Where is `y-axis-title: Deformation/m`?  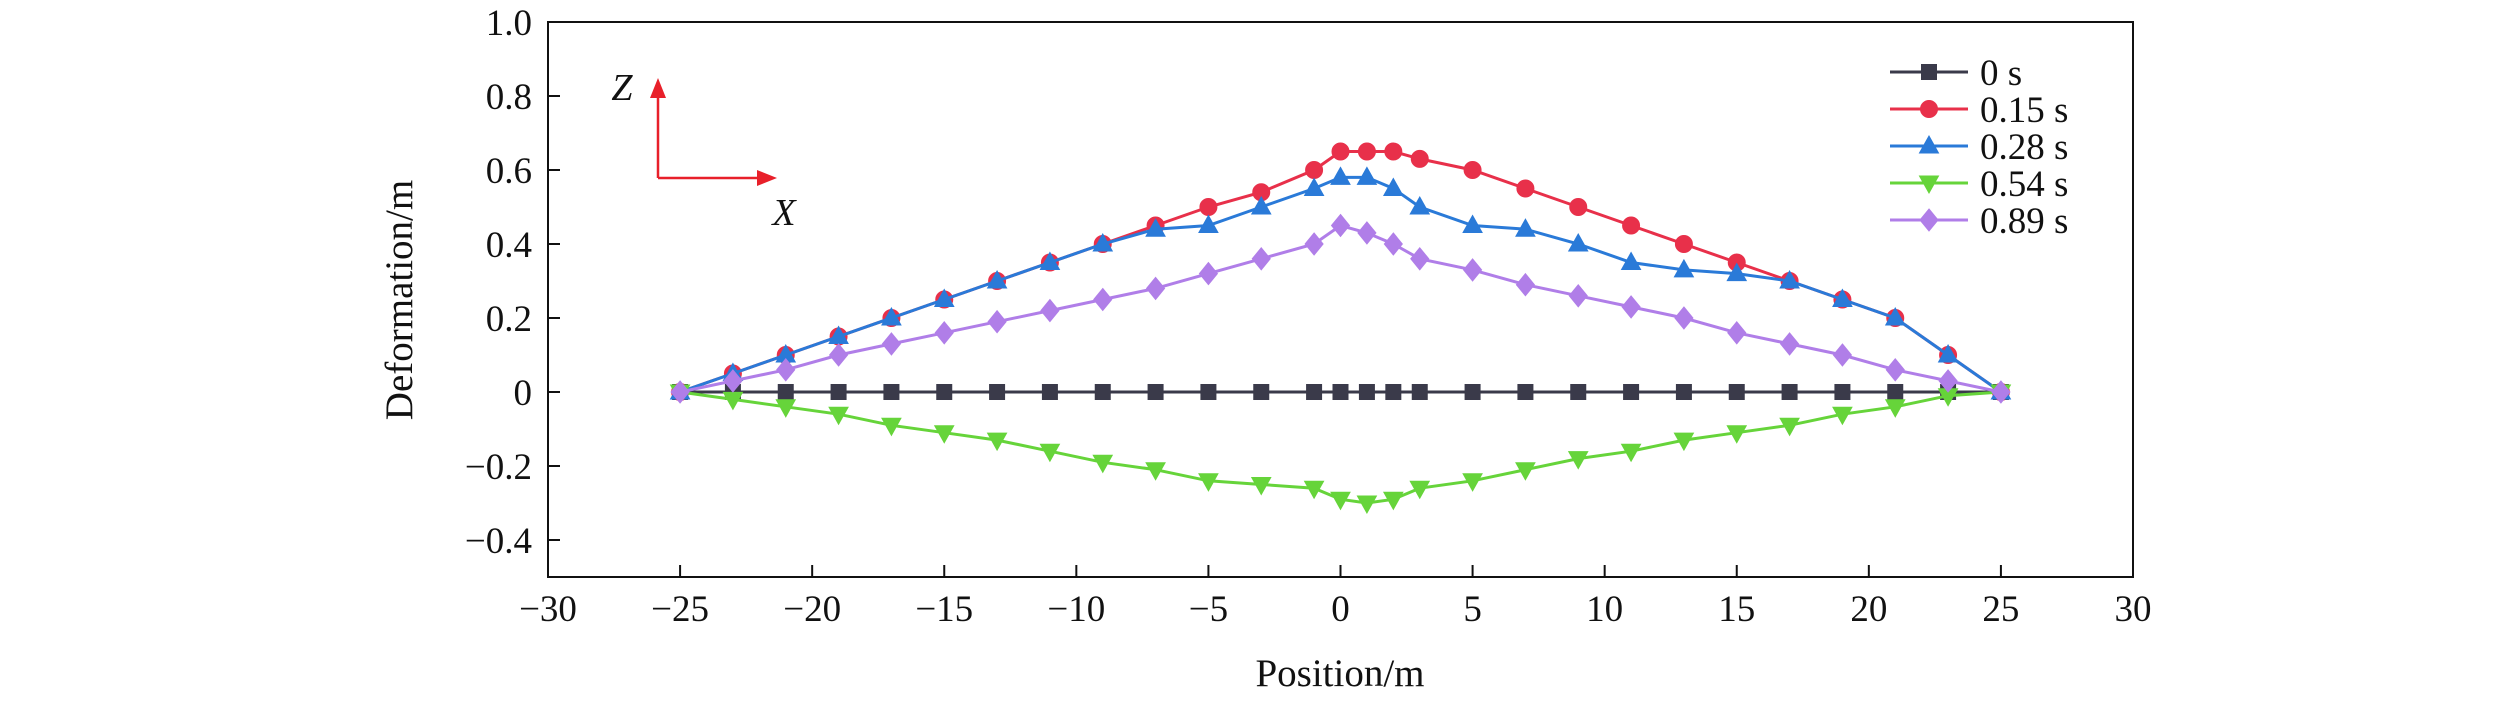 y-axis-title: Deformation/m is located at coordinates (399, 300).